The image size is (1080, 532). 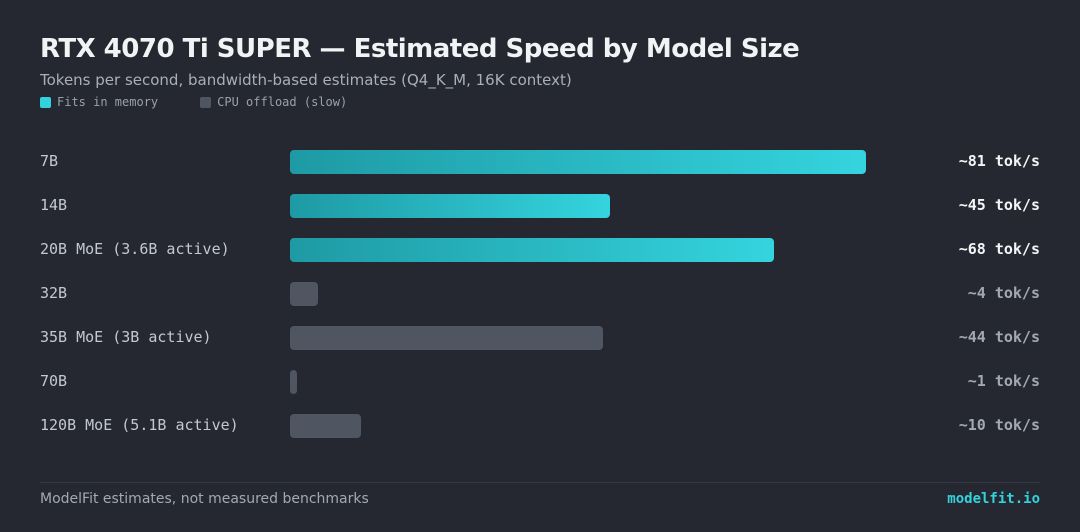 What do you see at coordinates (282, 102) in the screenshot?
I see `legend-label-offload: CPU offload (slow)` at bounding box center [282, 102].